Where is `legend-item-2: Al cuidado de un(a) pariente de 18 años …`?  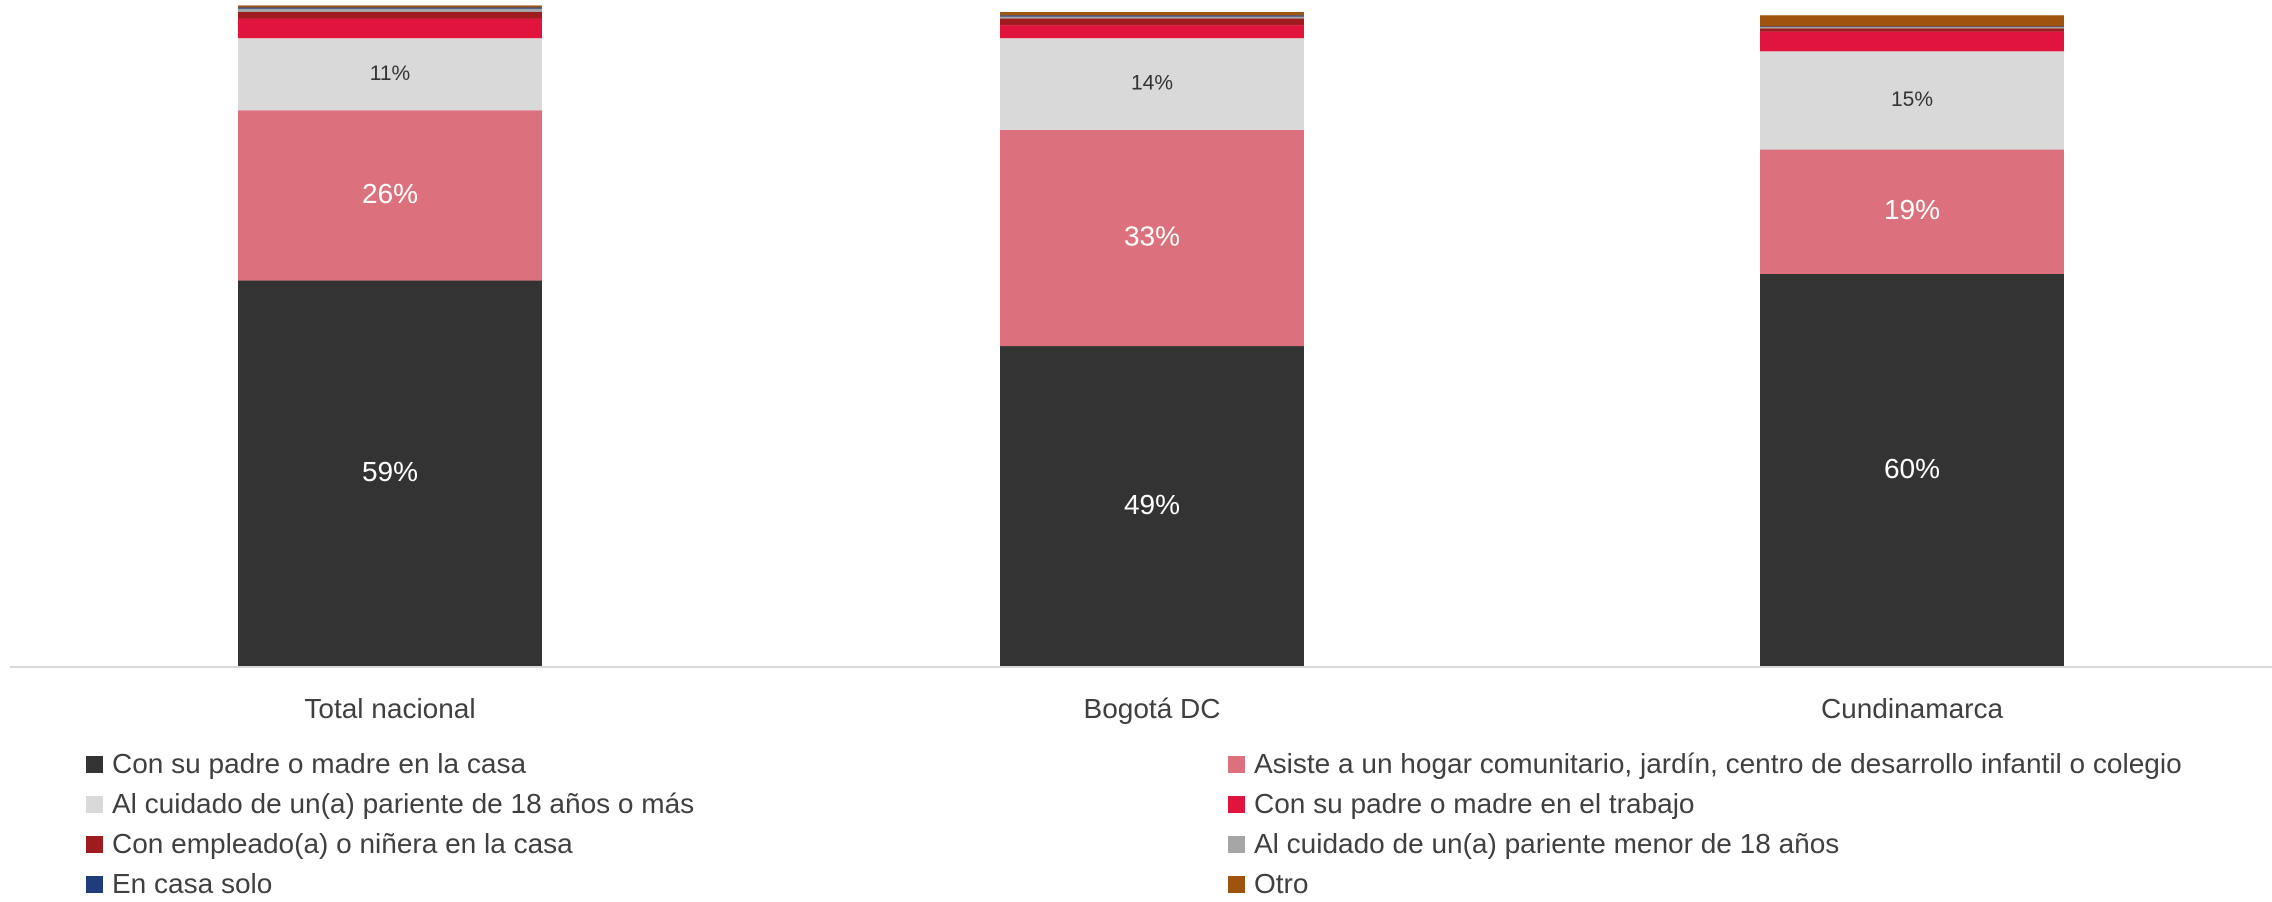
legend-item-2: Al cuidado de un(a) pariente de 18 años … is located at coordinates (390, 804).